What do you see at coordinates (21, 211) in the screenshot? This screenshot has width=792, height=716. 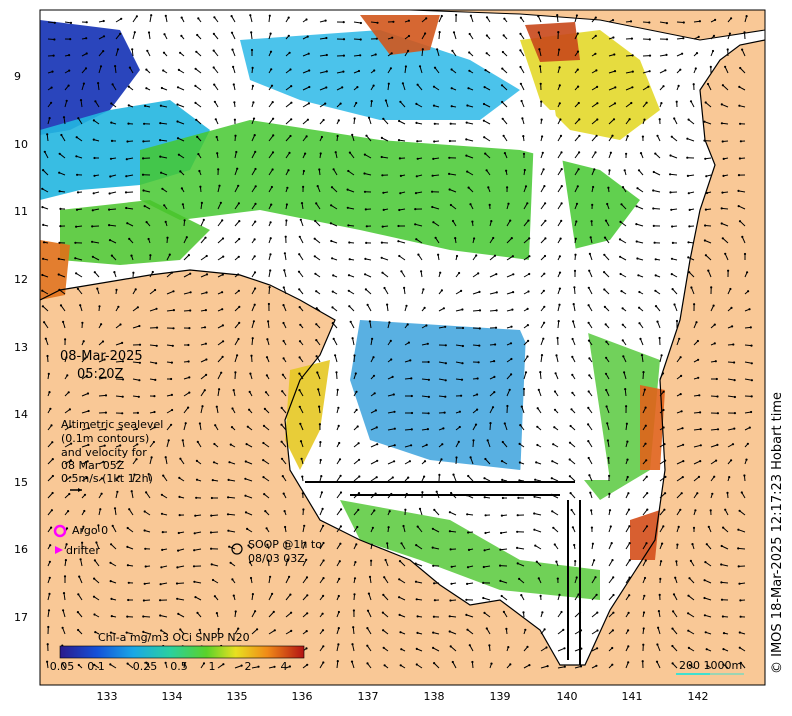 I see `lat-tick: 11` at bounding box center [21, 211].